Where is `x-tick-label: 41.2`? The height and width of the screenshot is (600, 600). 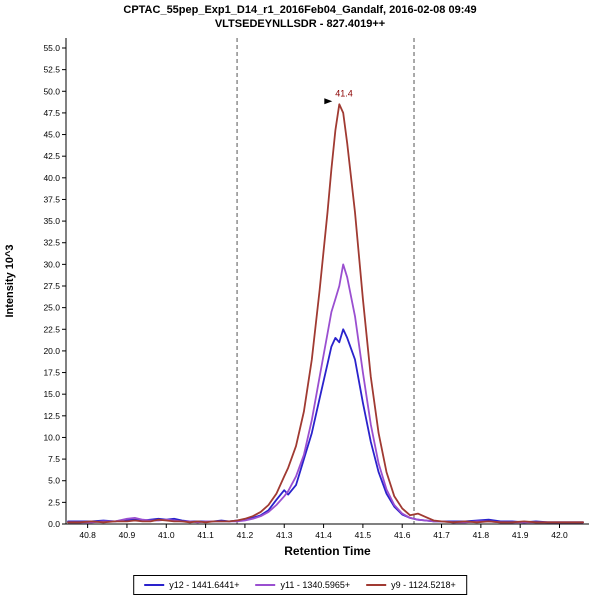 x-tick-label: 41.2 is located at coordinates (245, 535).